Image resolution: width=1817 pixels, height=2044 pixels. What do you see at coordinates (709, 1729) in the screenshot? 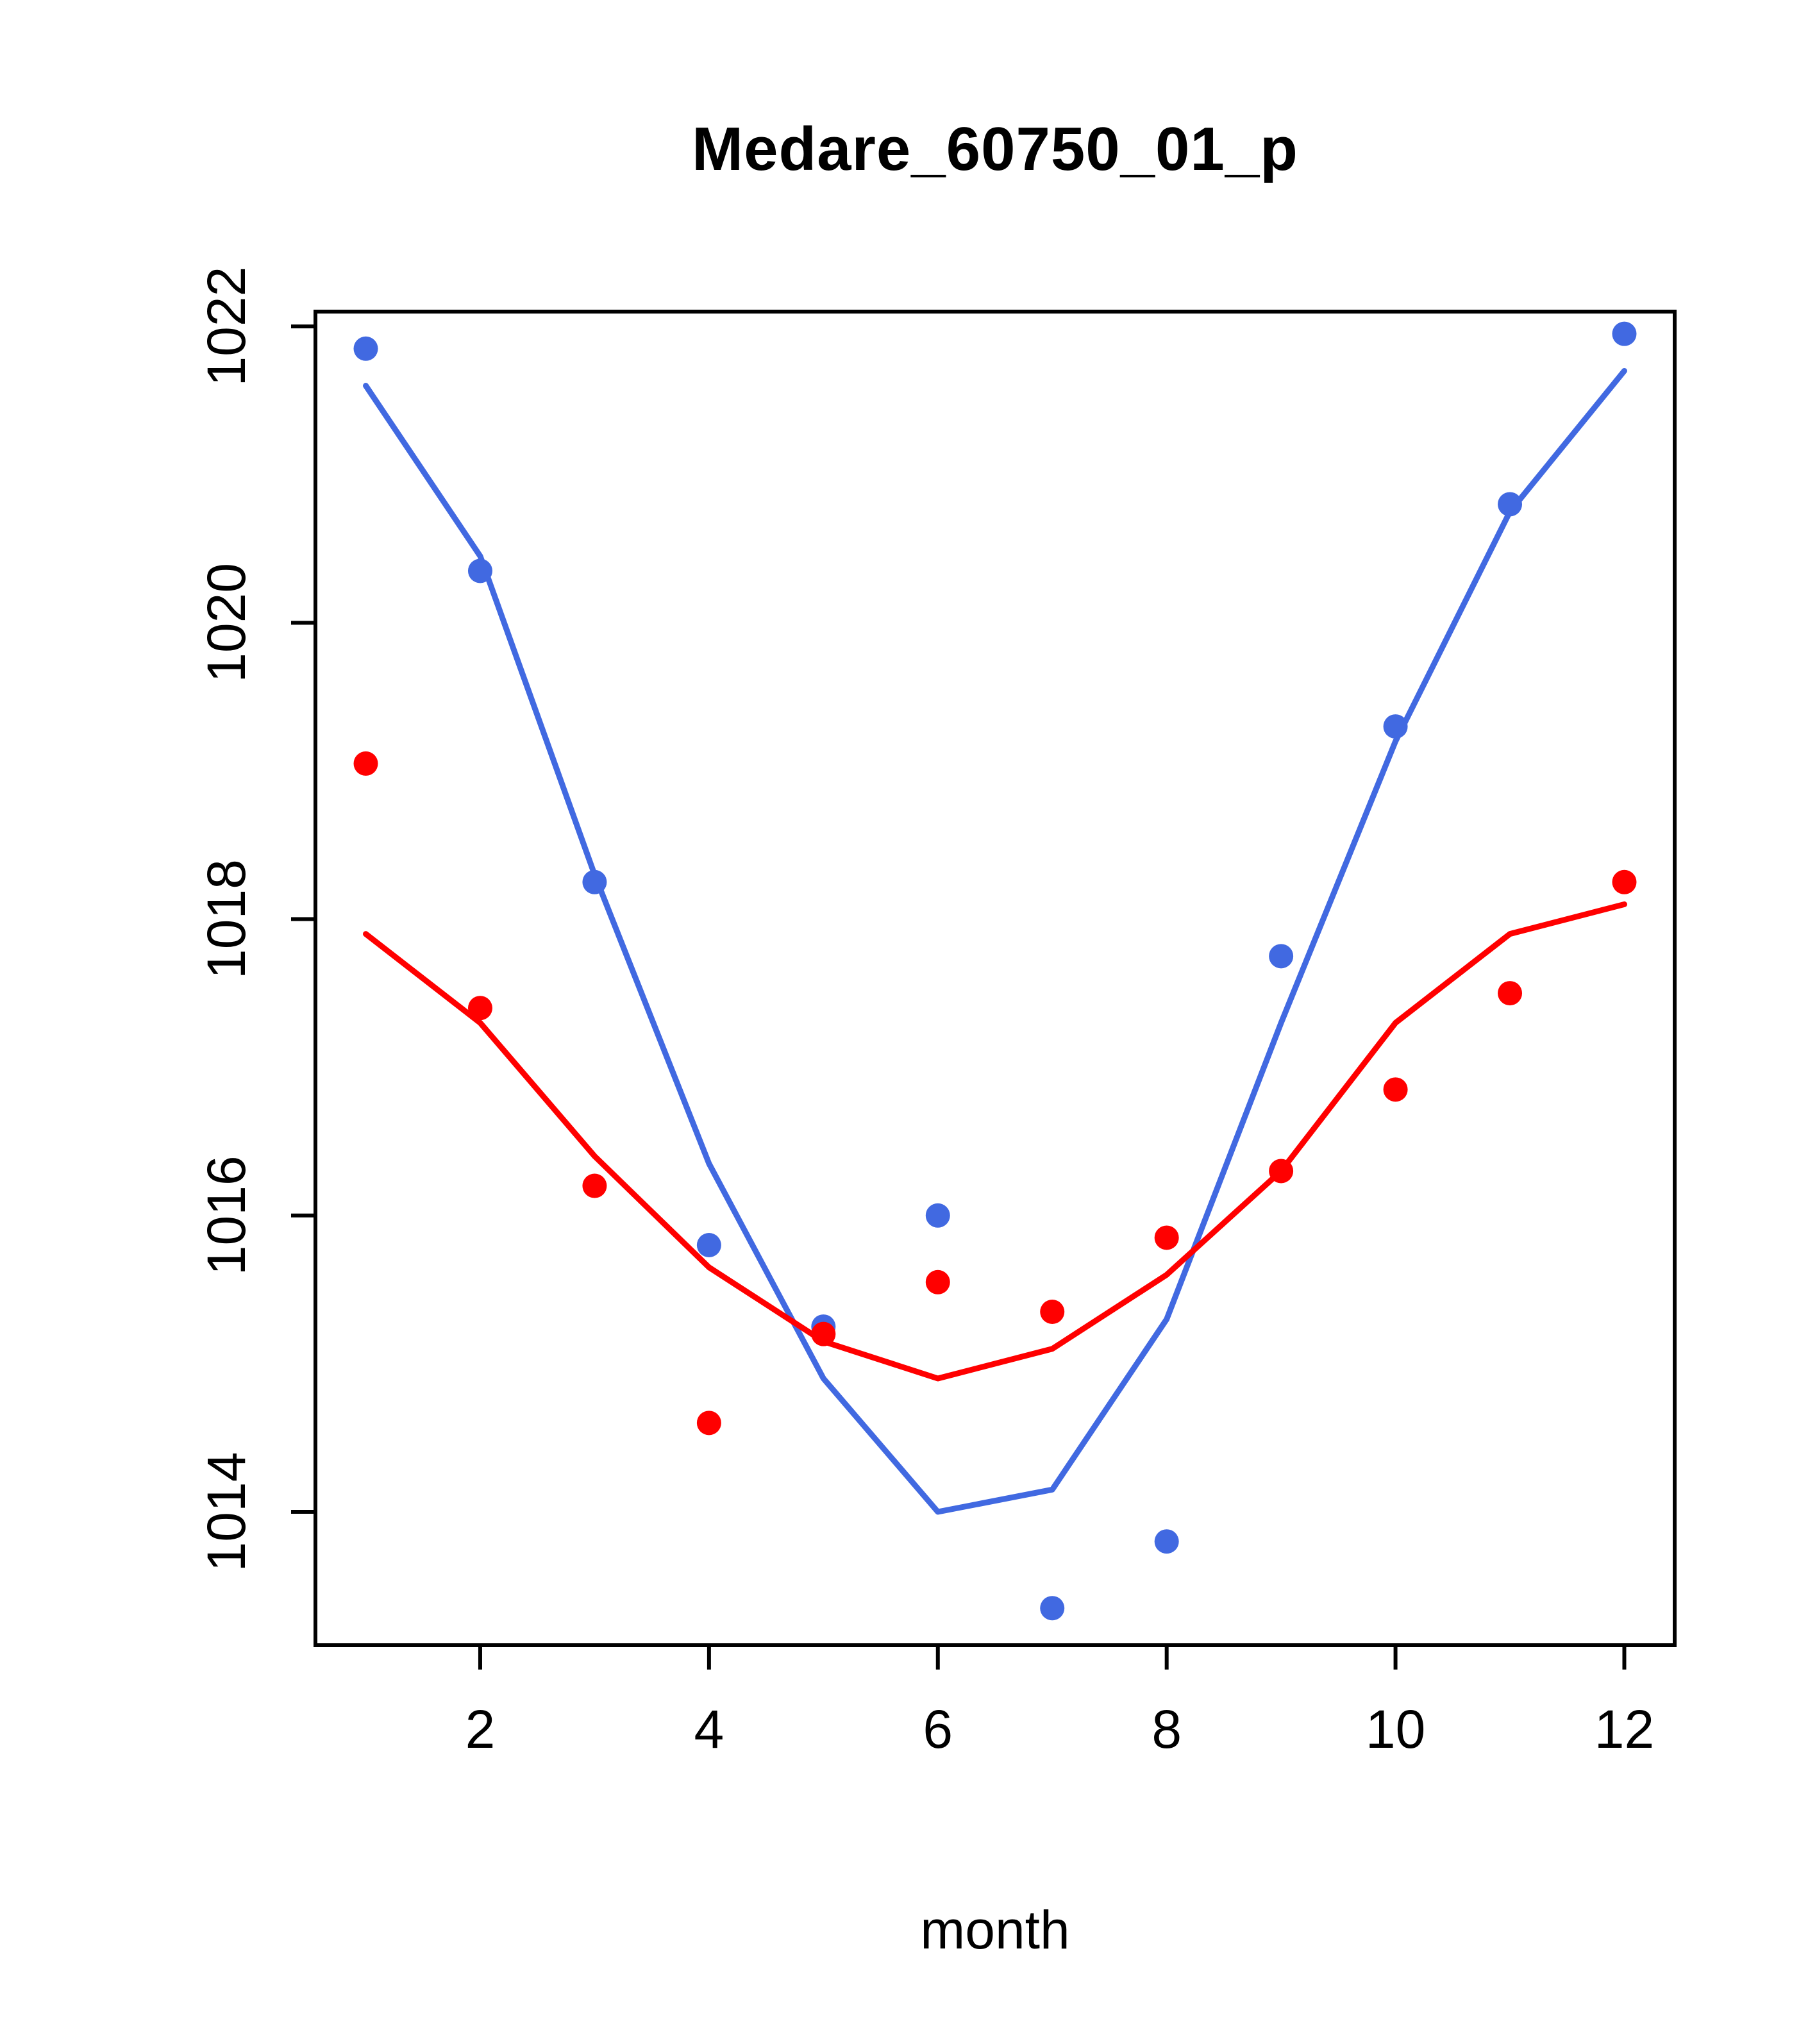
I see `x-tick-label: 4` at bounding box center [709, 1729].